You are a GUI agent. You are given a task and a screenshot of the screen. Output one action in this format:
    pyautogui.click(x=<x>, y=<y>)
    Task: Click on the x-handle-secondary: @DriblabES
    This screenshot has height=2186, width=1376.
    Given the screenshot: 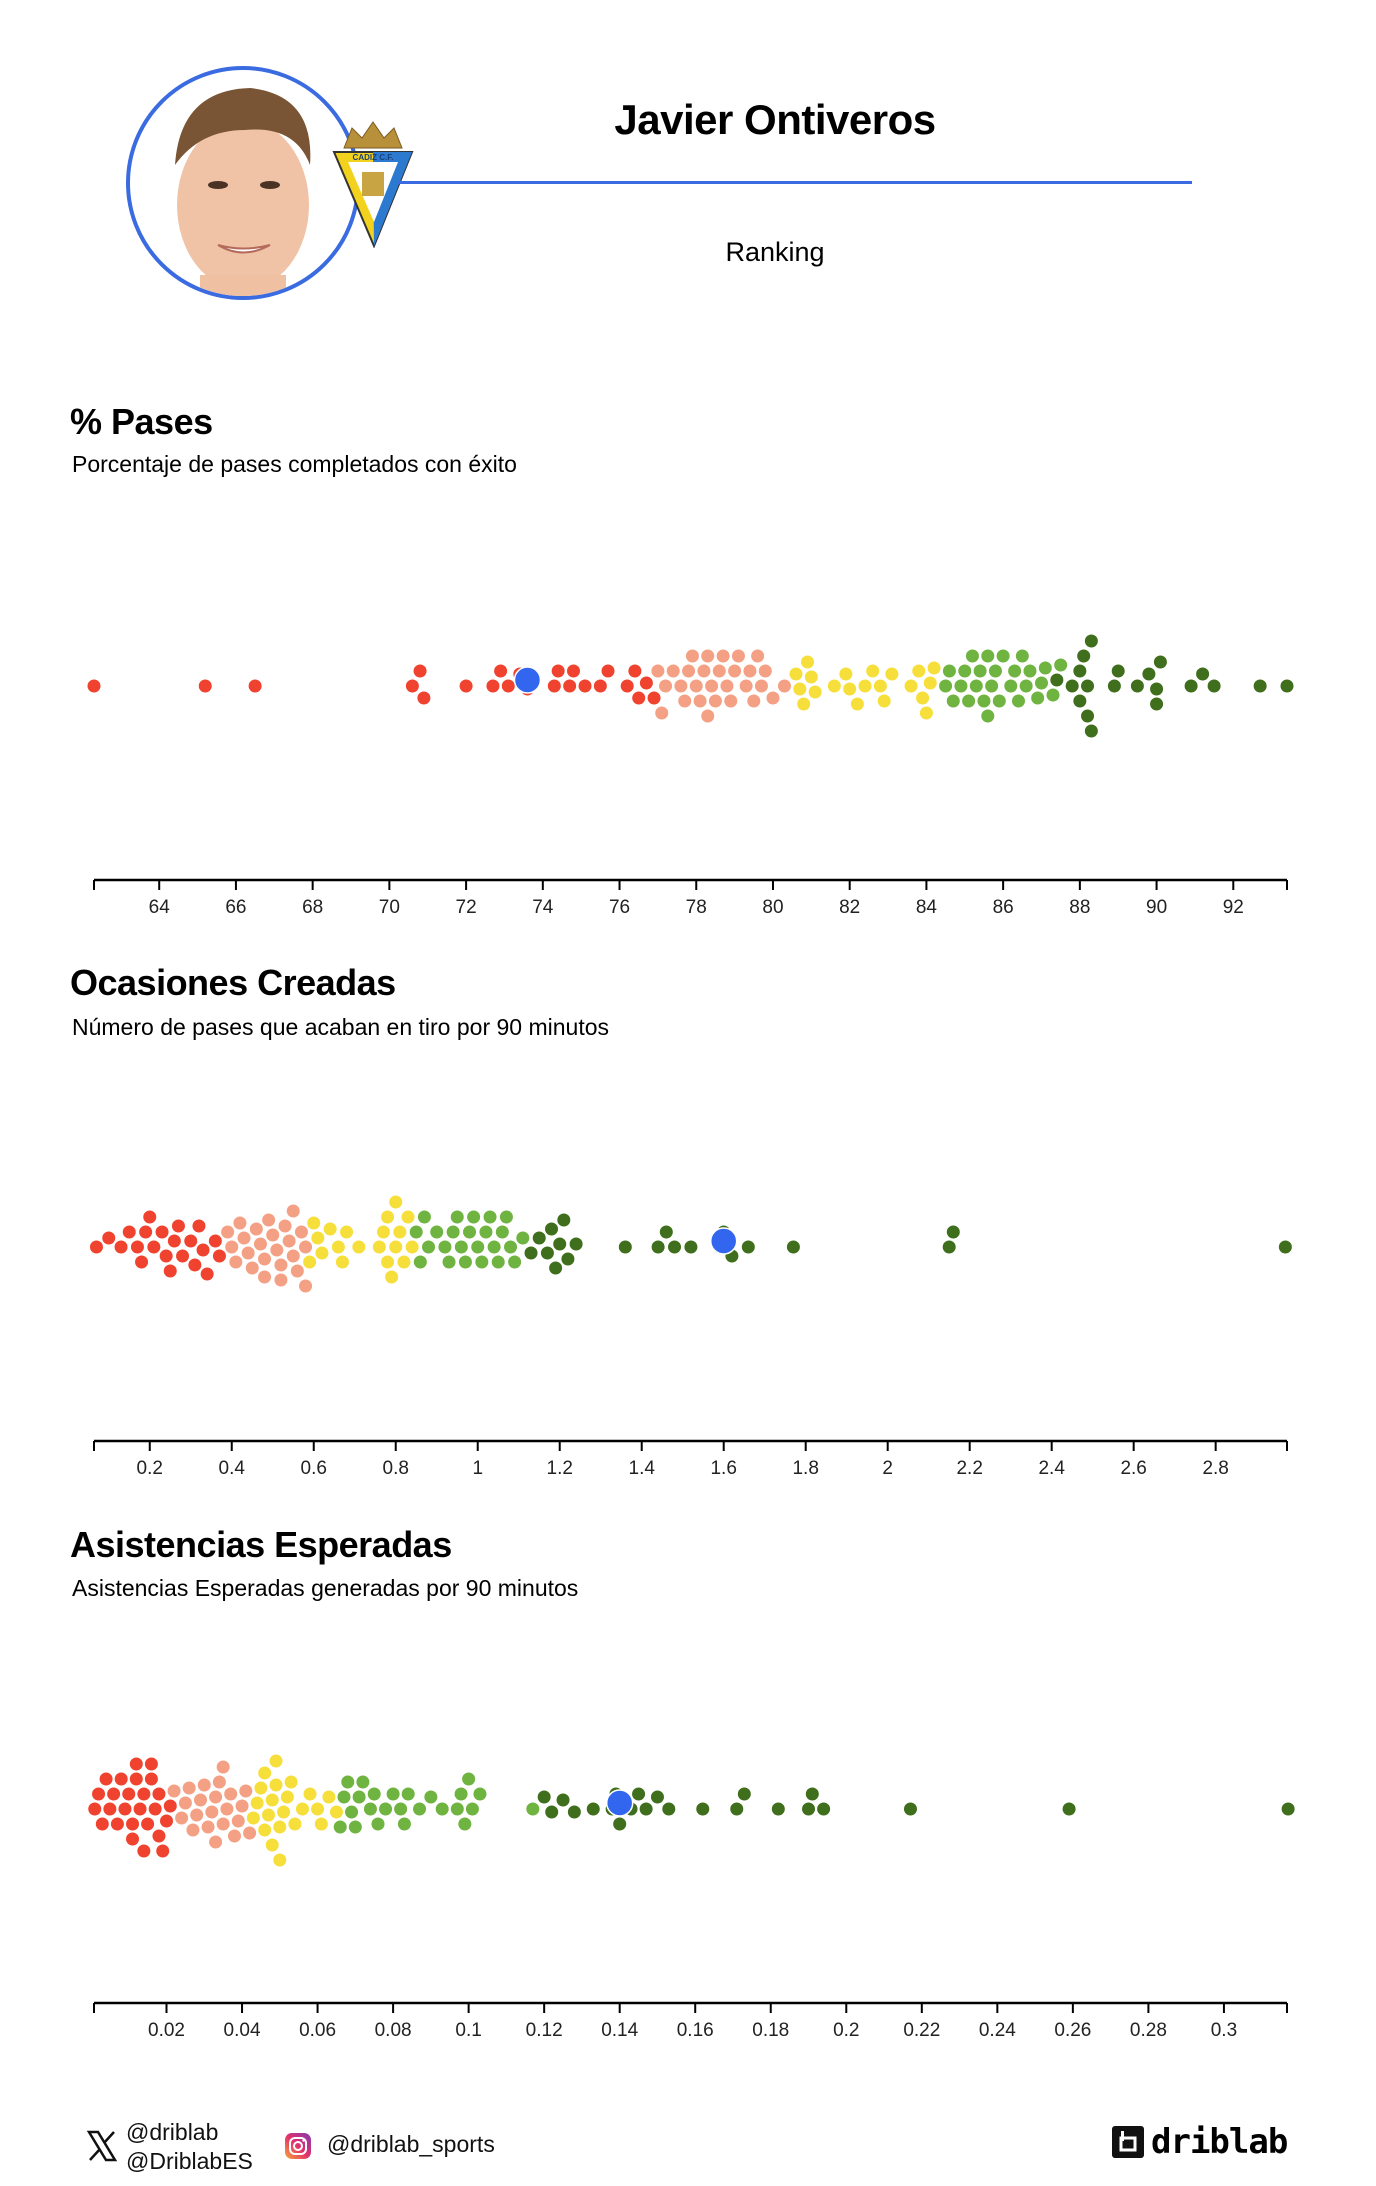 What is the action you would take?
    pyautogui.click(x=189, y=2161)
    